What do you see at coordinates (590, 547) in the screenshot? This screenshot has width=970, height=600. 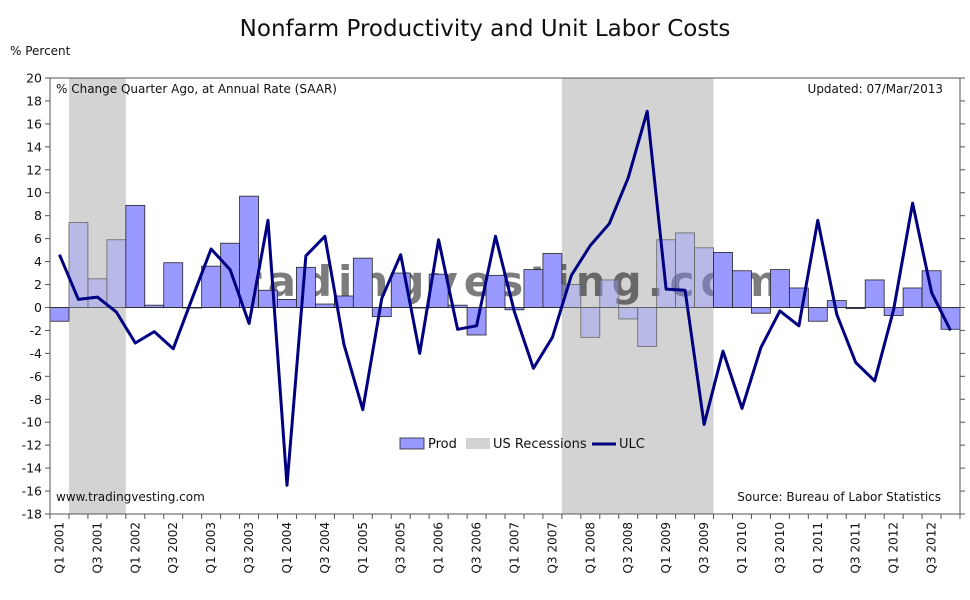 I see `x-tick-label: Q1 2008` at bounding box center [590, 547].